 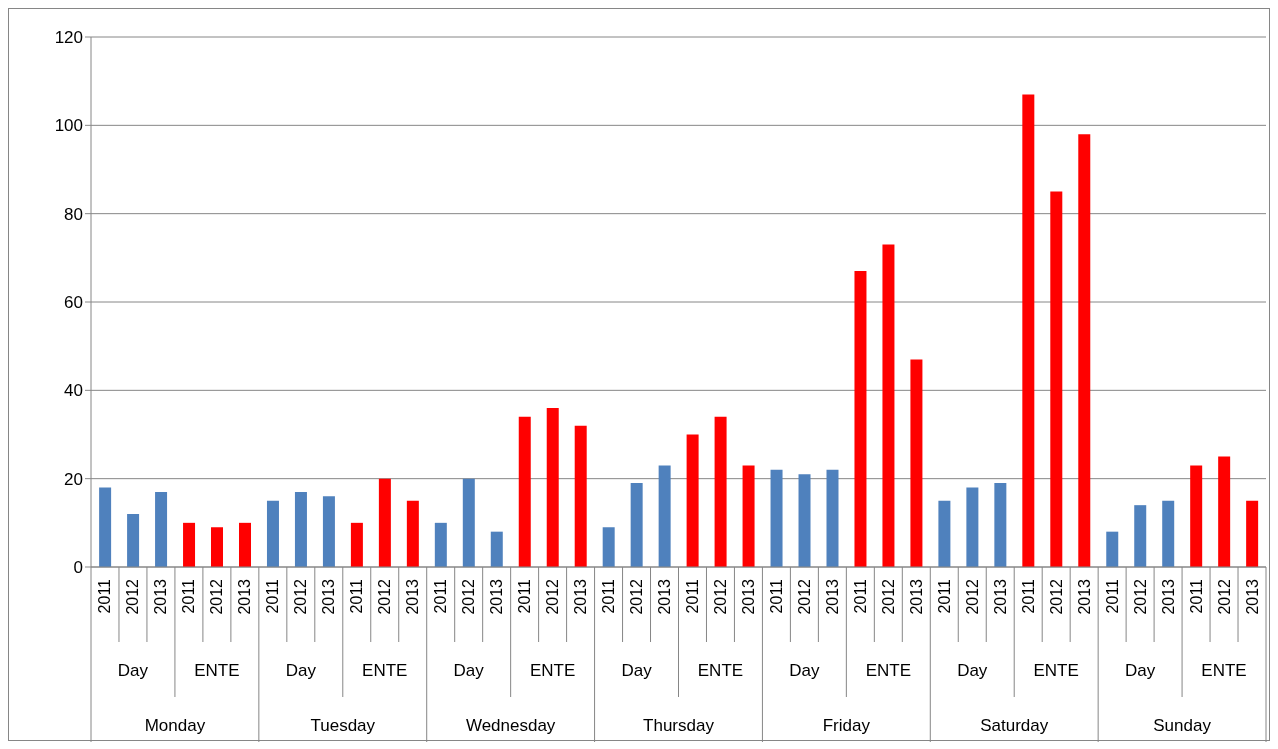 What do you see at coordinates (343, 725) in the screenshot?
I see `text: Tuesday` at bounding box center [343, 725].